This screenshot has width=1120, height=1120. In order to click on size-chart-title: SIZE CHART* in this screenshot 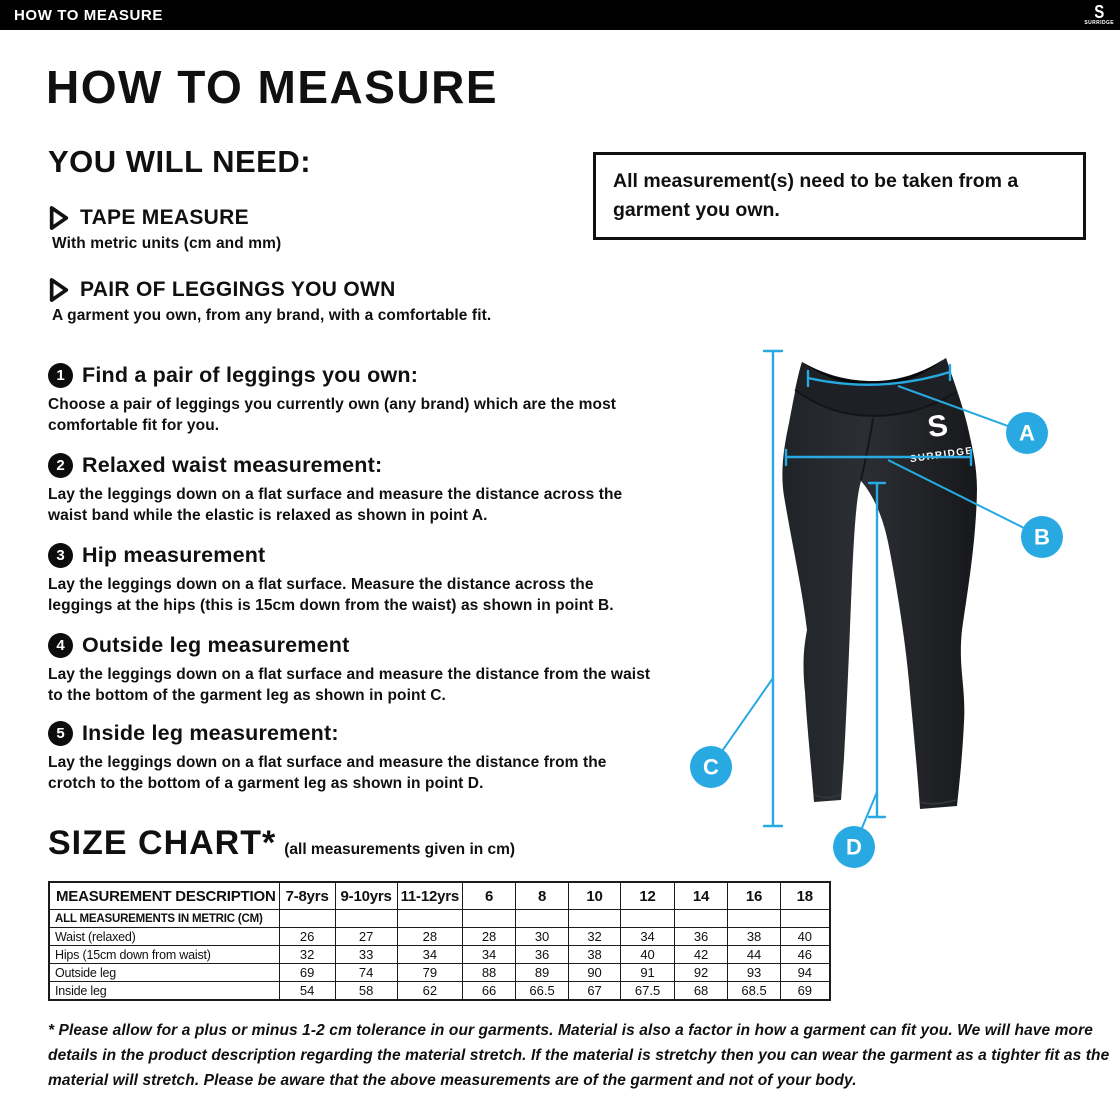, I will do `click(162, 843)`.